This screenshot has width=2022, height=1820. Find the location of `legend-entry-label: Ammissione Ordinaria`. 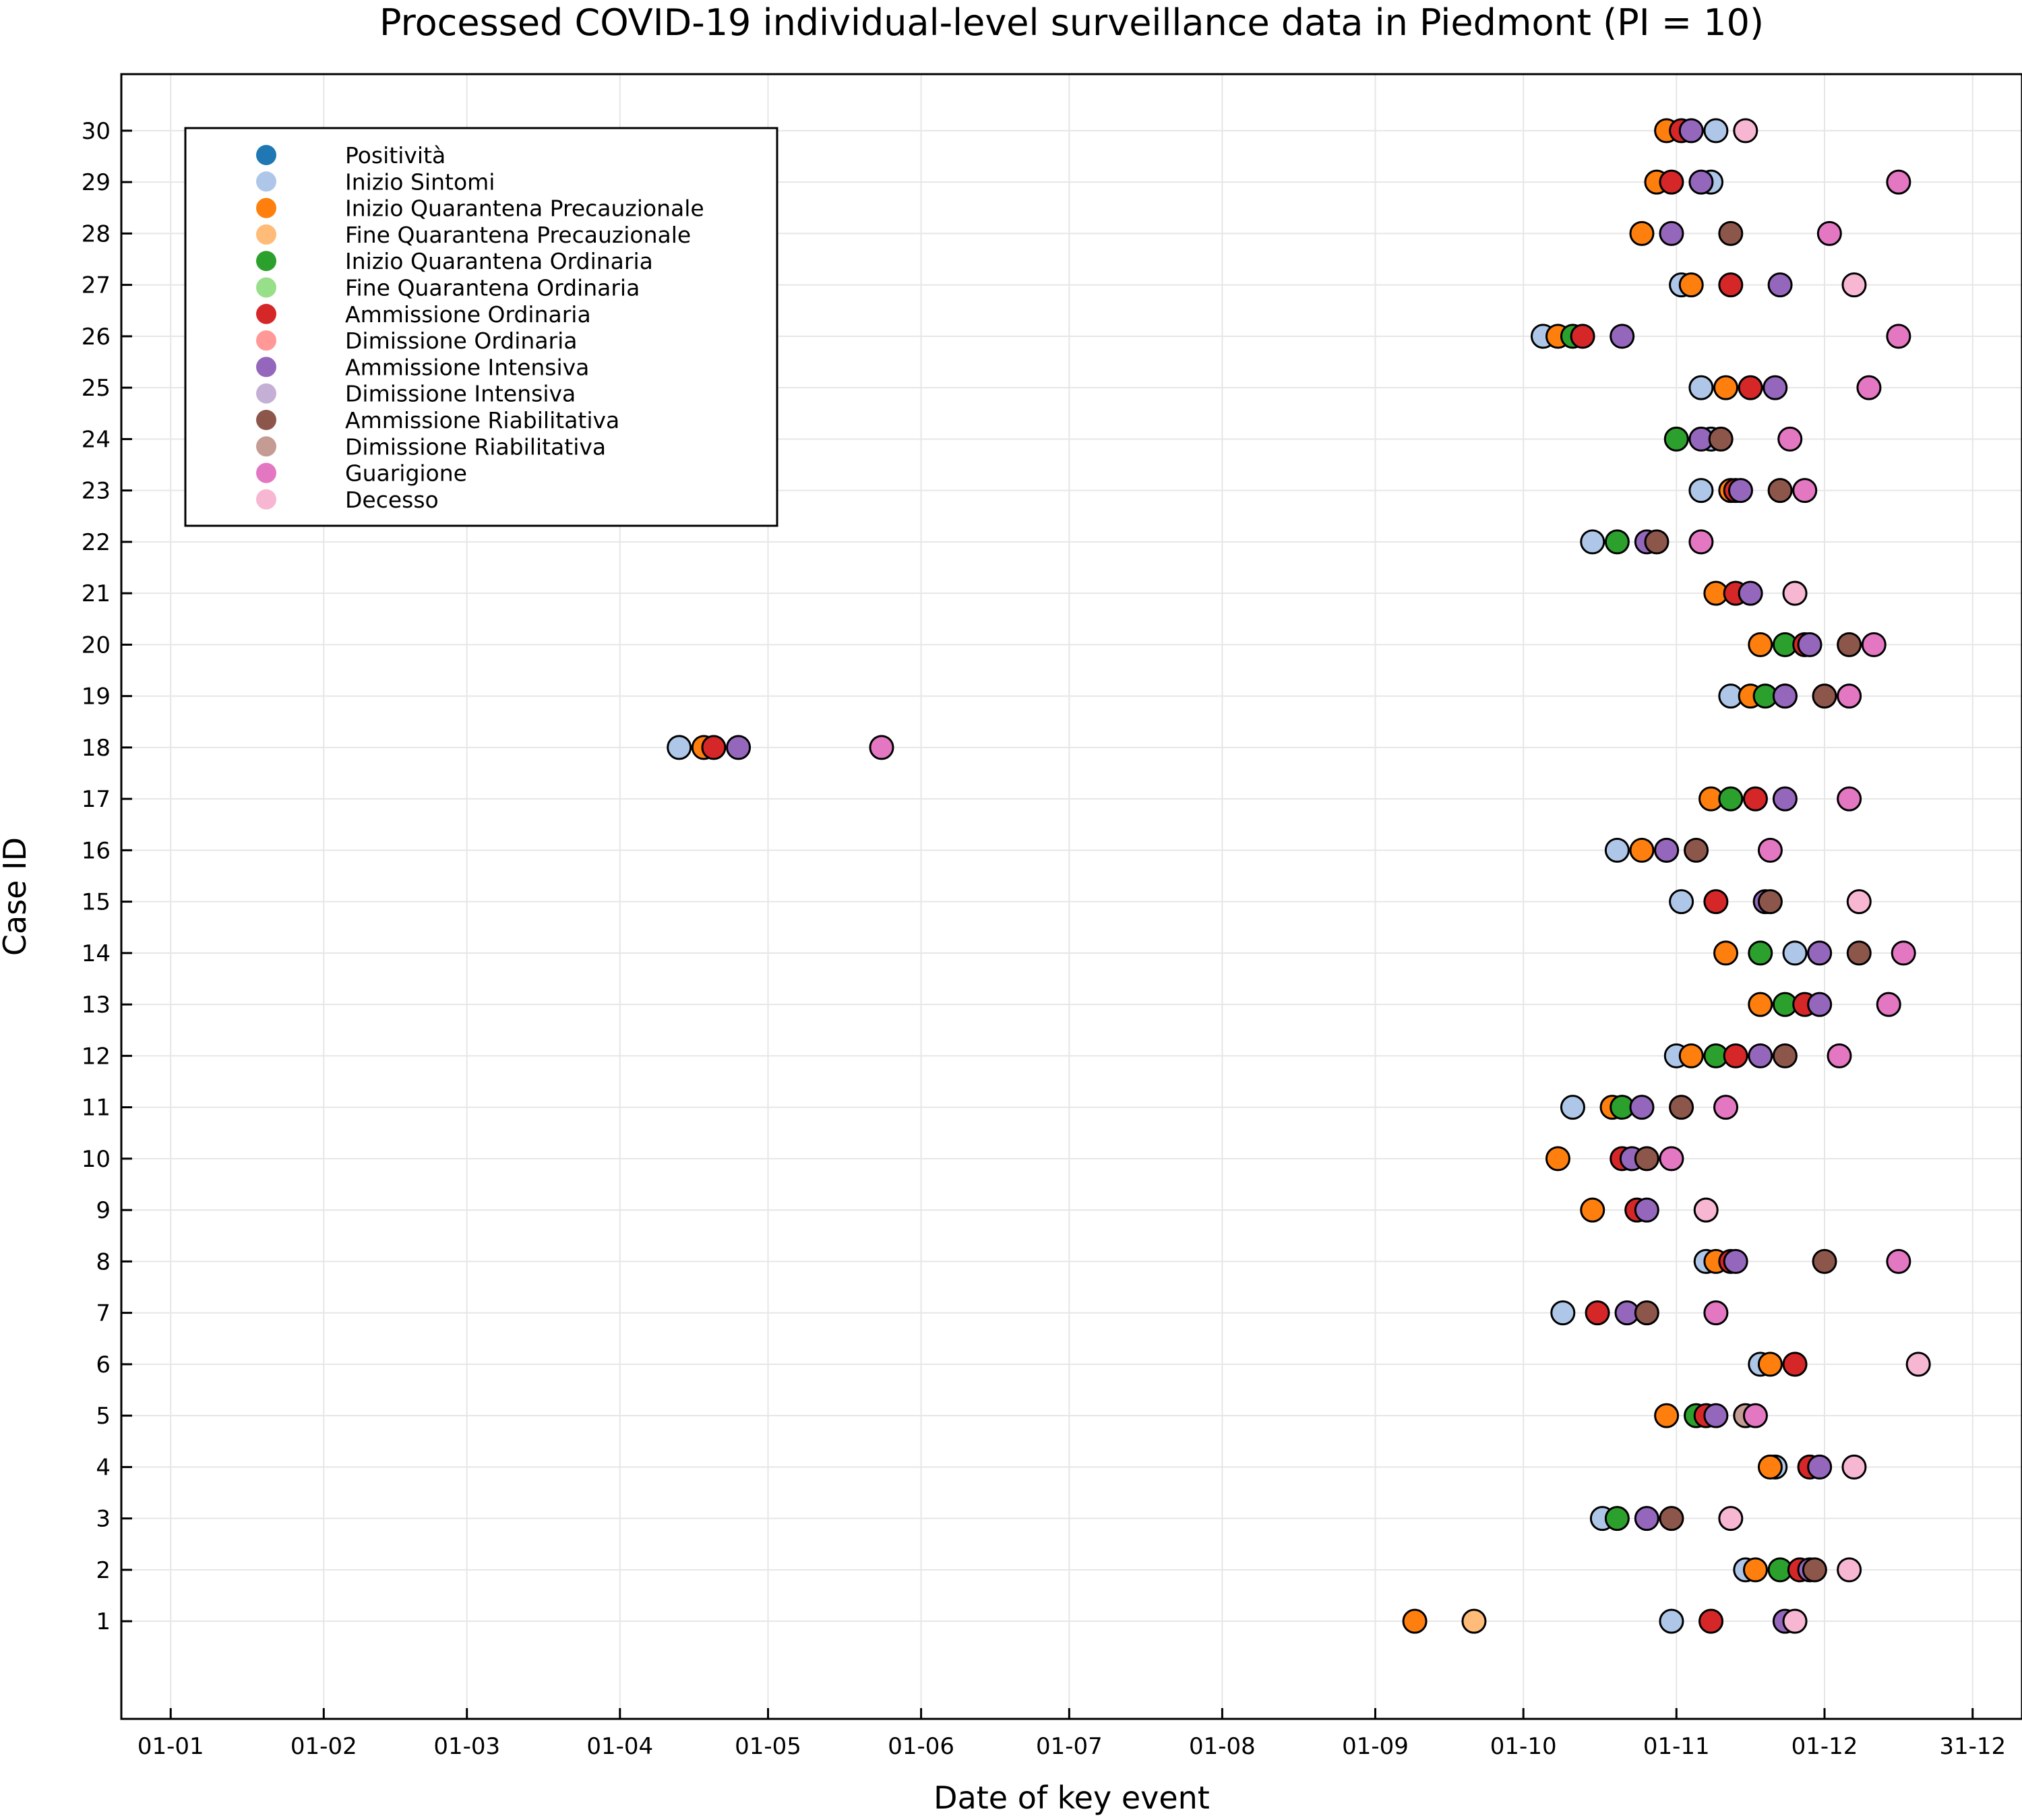

legend-entry-label: Ammissione Ordinaria is located at coordinates (468, 314).